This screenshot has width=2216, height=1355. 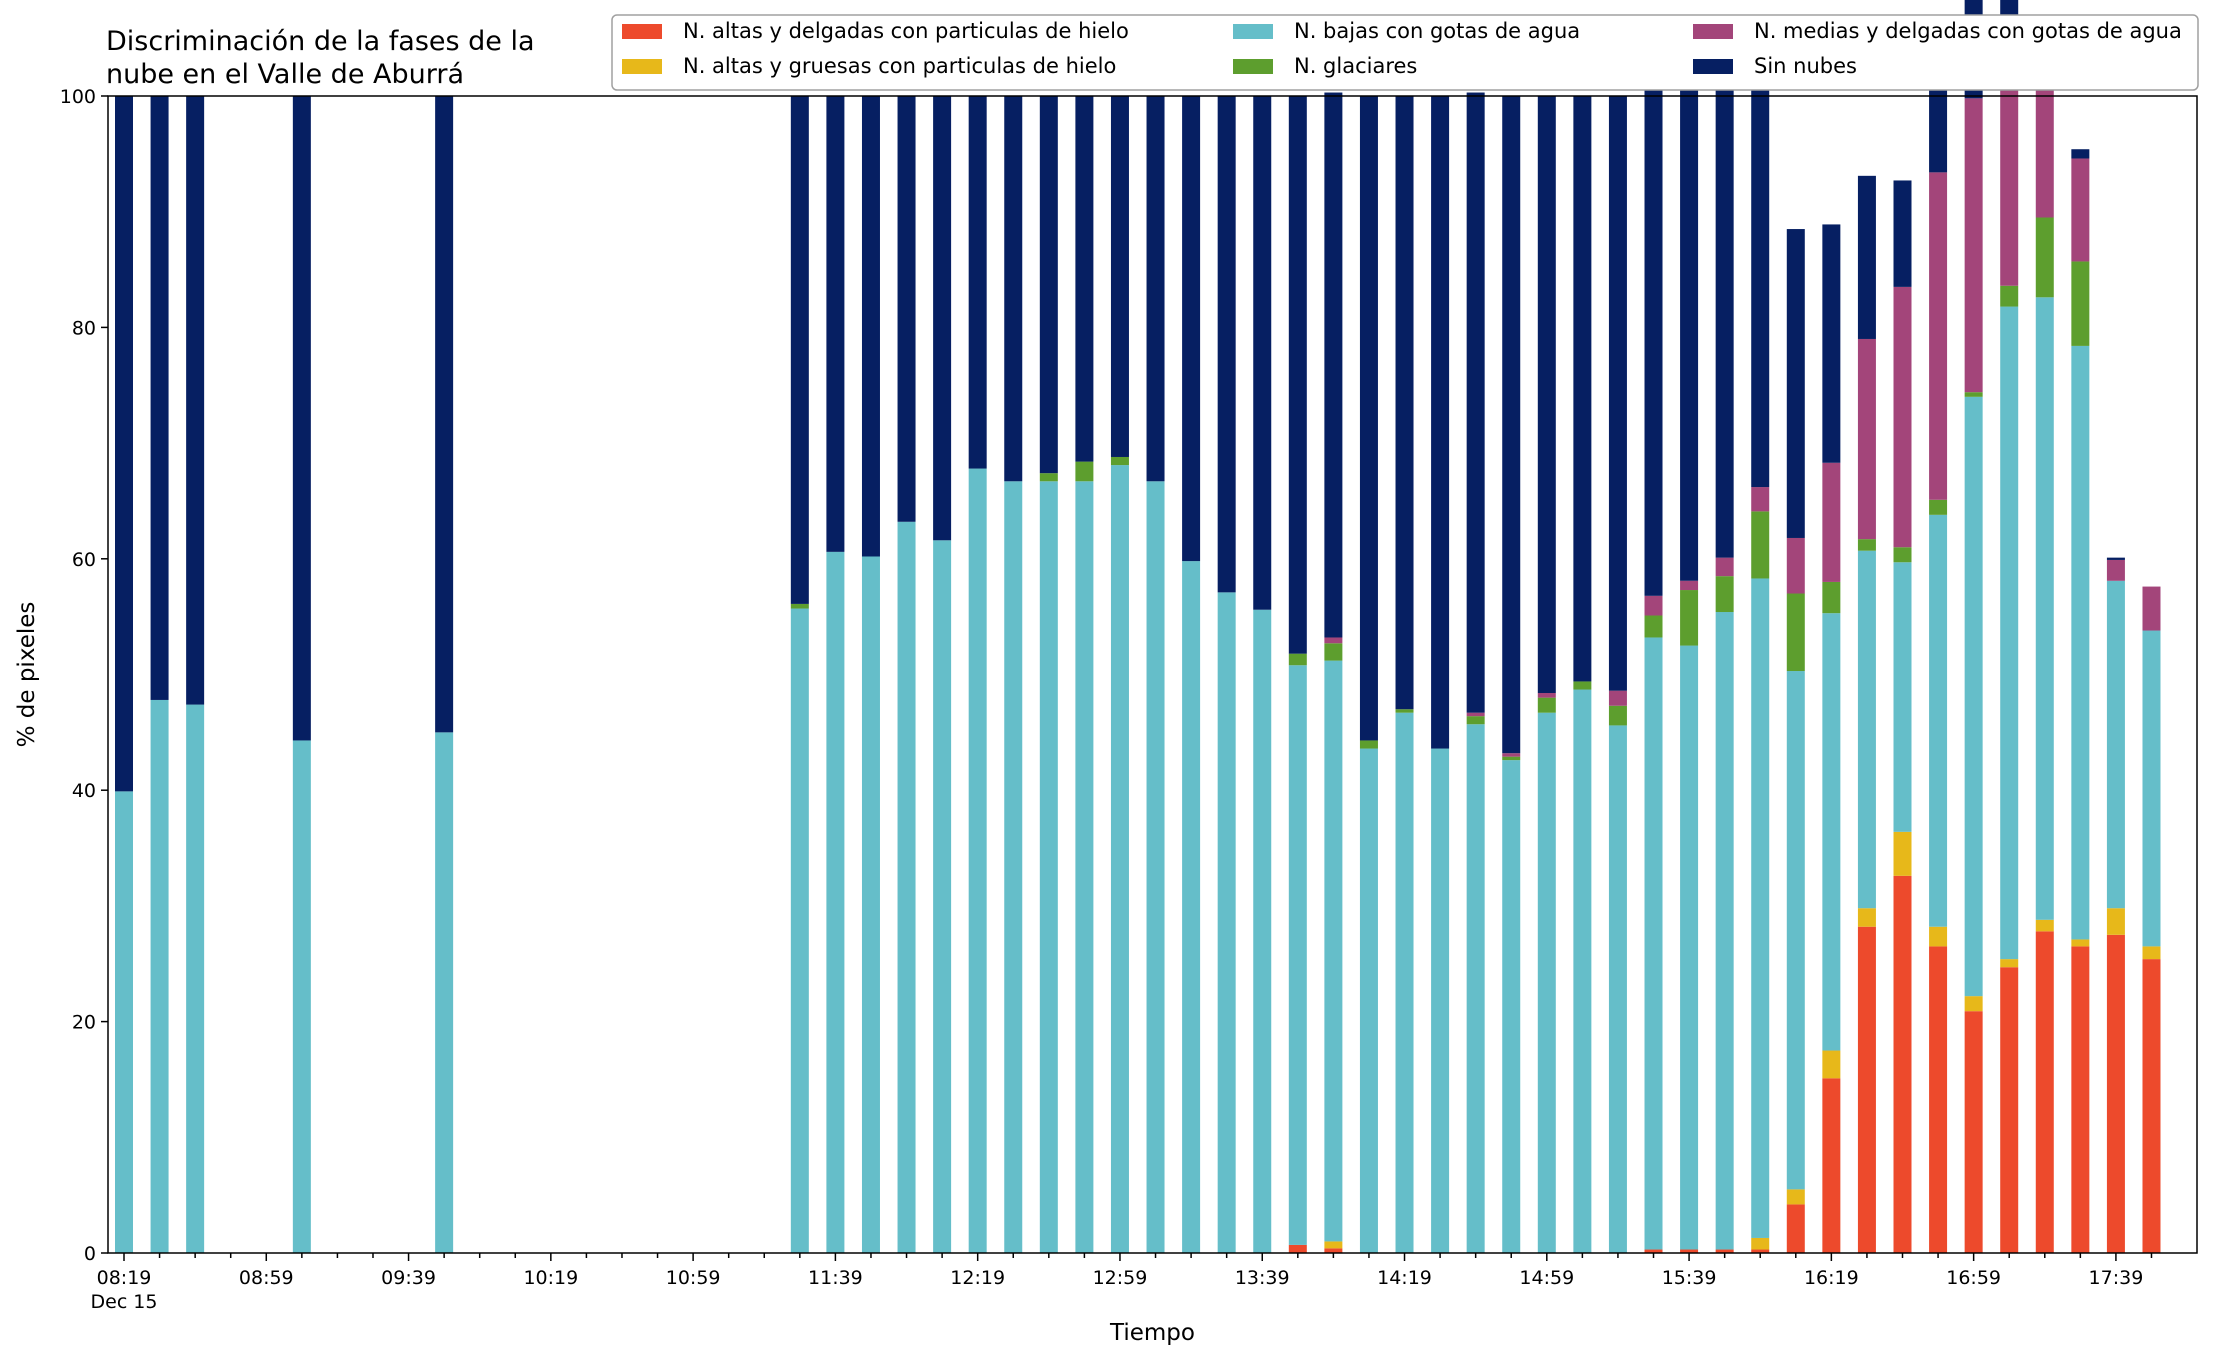 What do you see at coordinates (1689, 585) in the screenshot?
I see `bar-segment-1539-s4` at bounding box center [1689, 585].